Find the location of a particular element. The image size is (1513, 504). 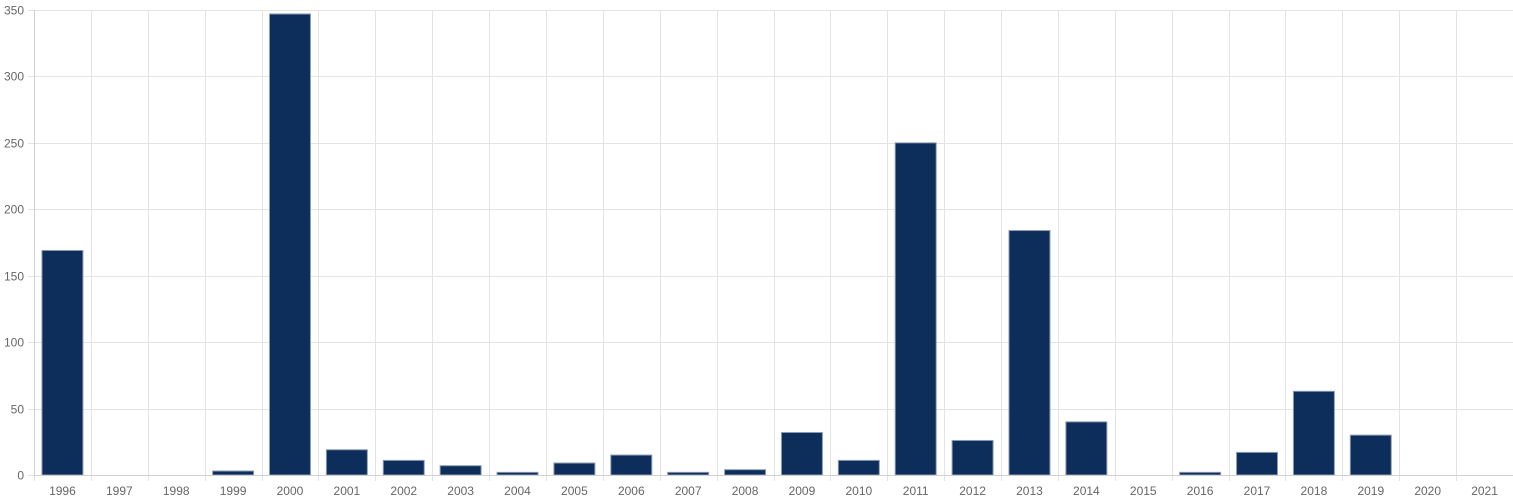

bar-2000 is located at coordinates (290, 244).